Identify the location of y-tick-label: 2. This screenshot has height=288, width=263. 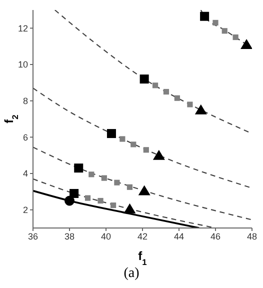
(25, 210).